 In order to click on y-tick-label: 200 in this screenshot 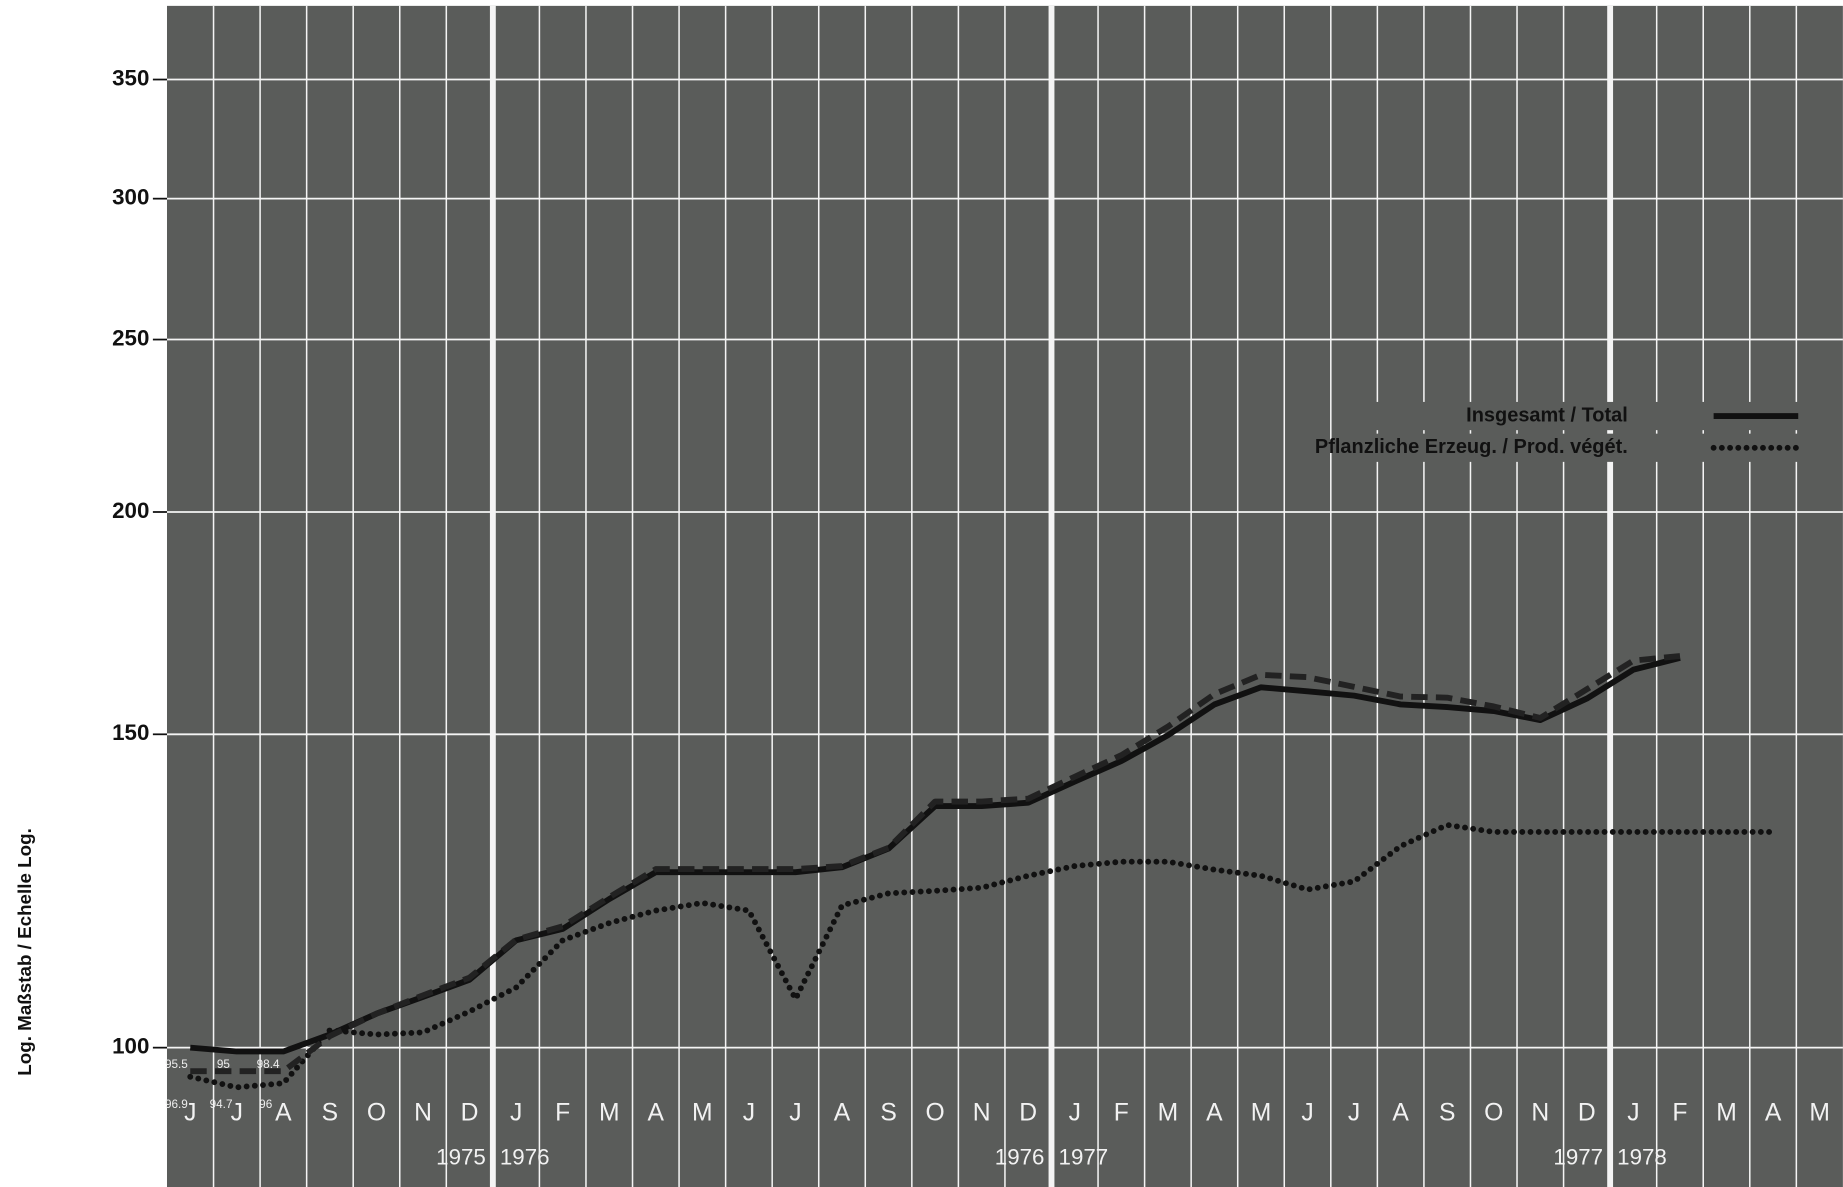, I will do `click(130, 510)`.